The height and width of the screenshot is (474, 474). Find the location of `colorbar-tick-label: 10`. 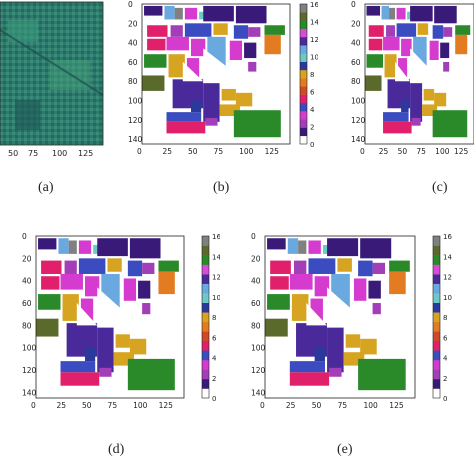

colorbar-tick-label: 10 is located at coordinates (314, 58).